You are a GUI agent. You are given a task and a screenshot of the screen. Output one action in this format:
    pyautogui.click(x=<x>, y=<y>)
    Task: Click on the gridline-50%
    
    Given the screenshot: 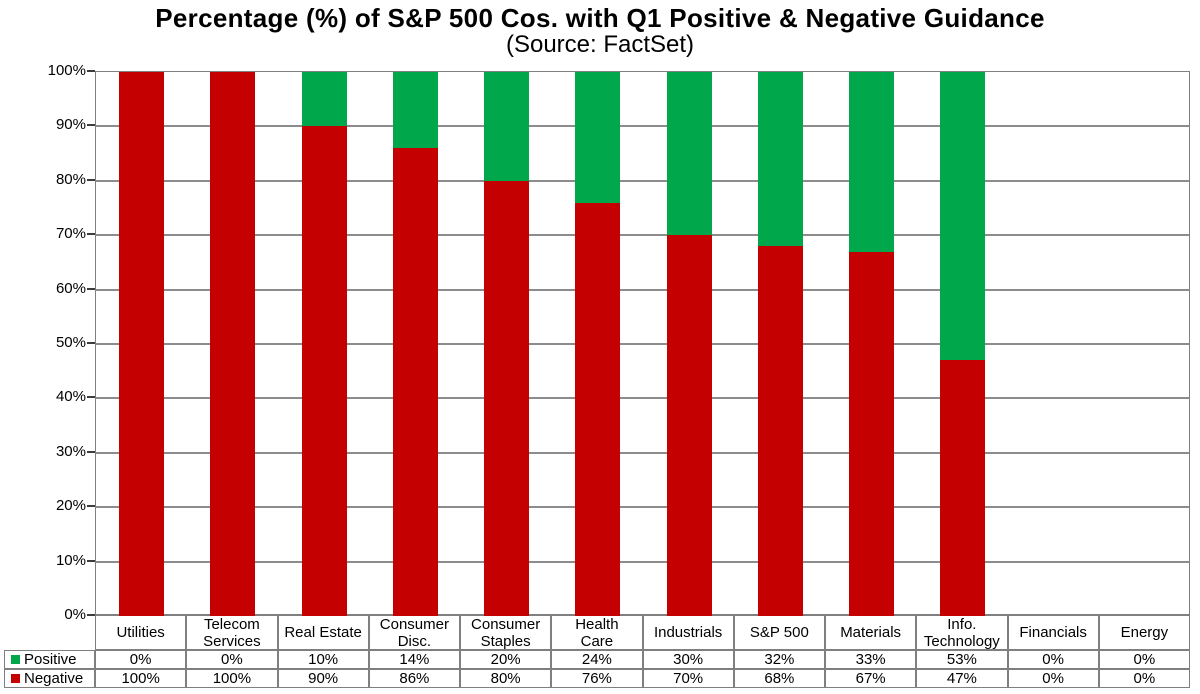 What is the action you would take?
    pyautogui.click(x=642, y=344)
    